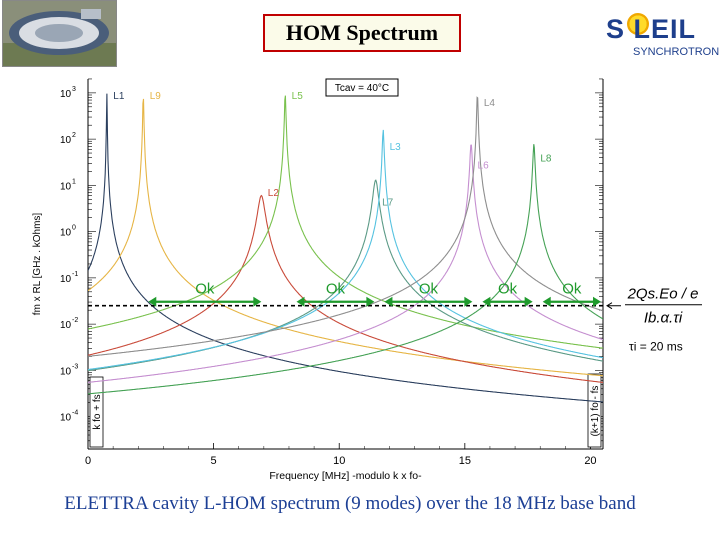  Describe the element at coordinates (274, 193) in the screenshot. I see `series-label-l2: L2` at that location.